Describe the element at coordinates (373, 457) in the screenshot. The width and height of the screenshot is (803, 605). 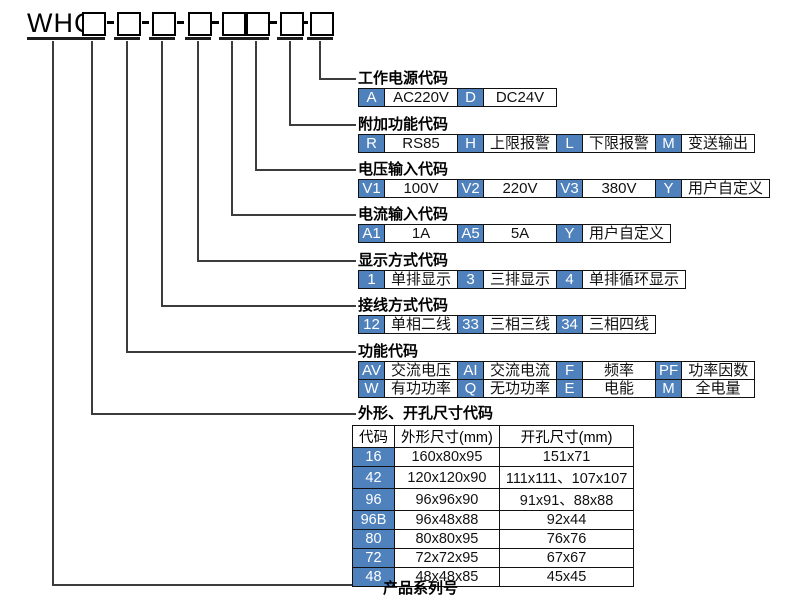
I see `code-cell: 16` at that location.